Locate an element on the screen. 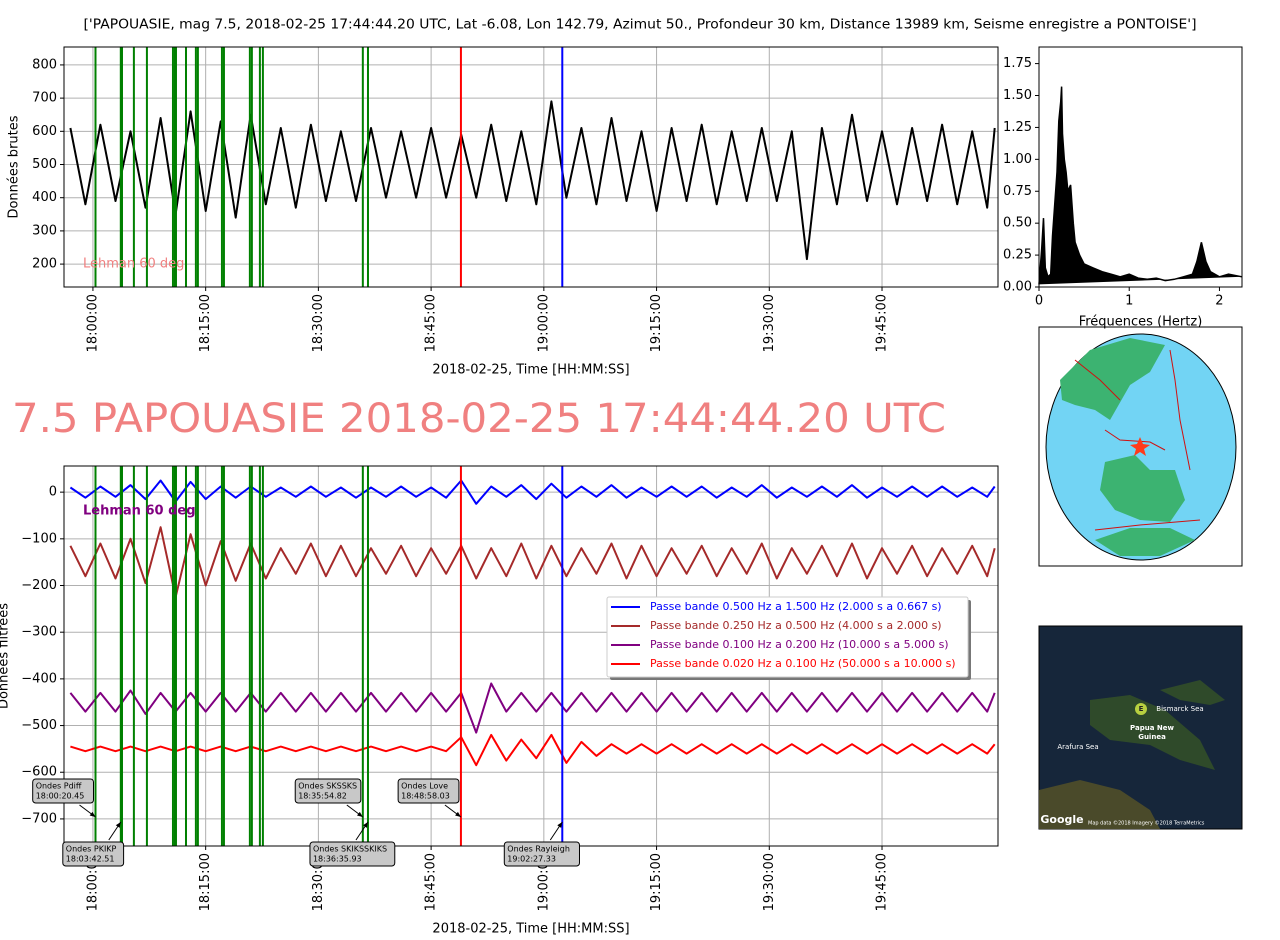 The height and width of the screenshot is (940, 1280). y-tick-label: 1.50 is located at coordinates (1017, 95).